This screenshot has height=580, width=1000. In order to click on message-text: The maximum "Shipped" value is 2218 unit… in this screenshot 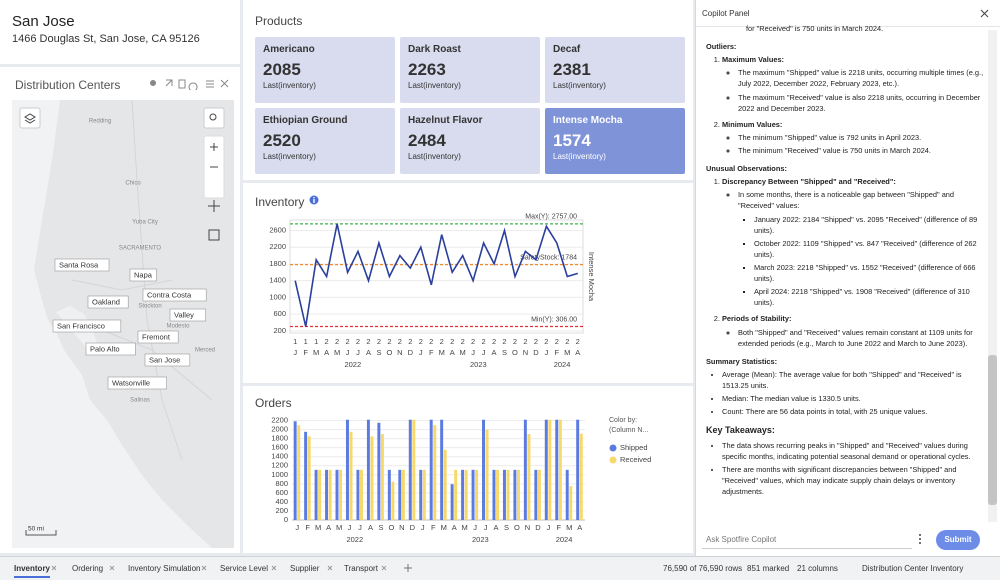, I will do `click(861, 78)`.